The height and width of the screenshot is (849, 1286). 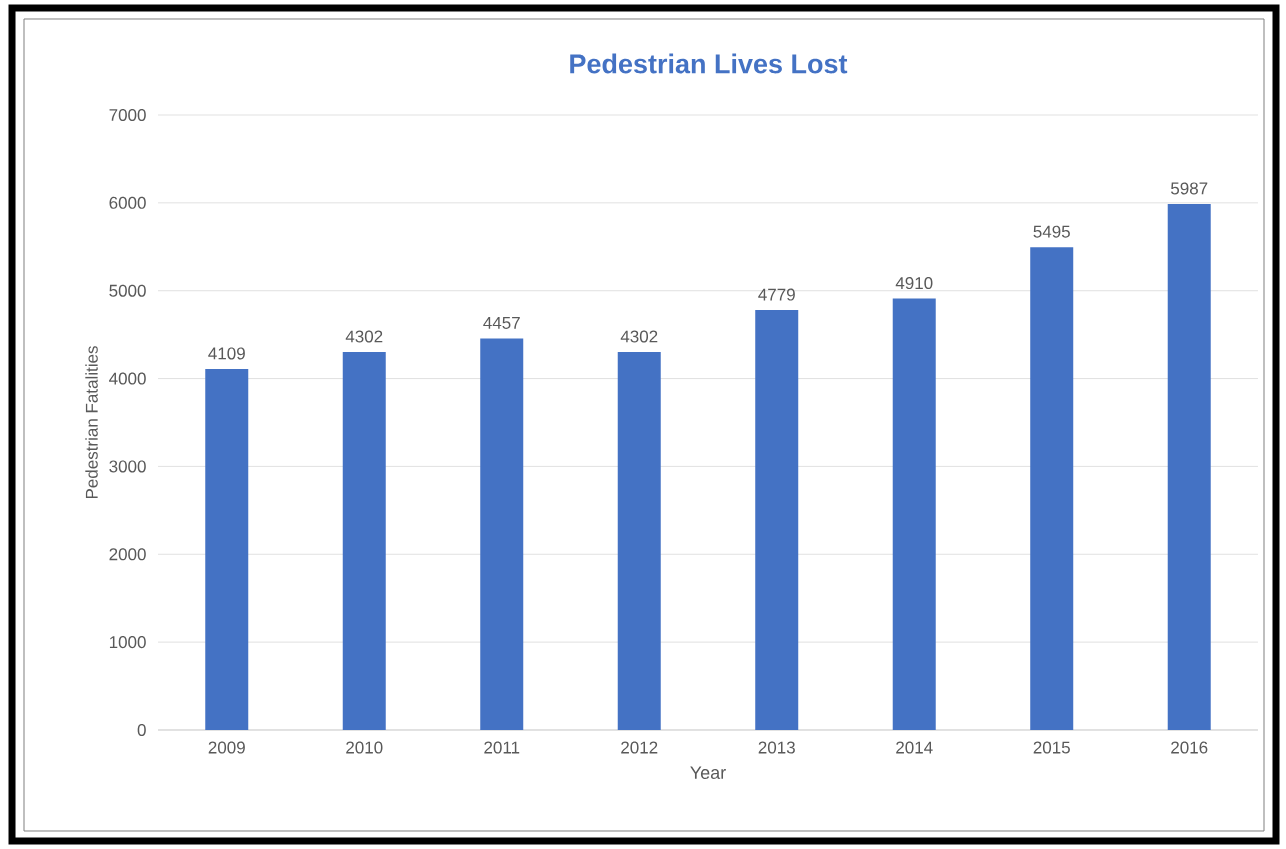 I want to click on data-label: 5987, so click(x=1189, y=188).